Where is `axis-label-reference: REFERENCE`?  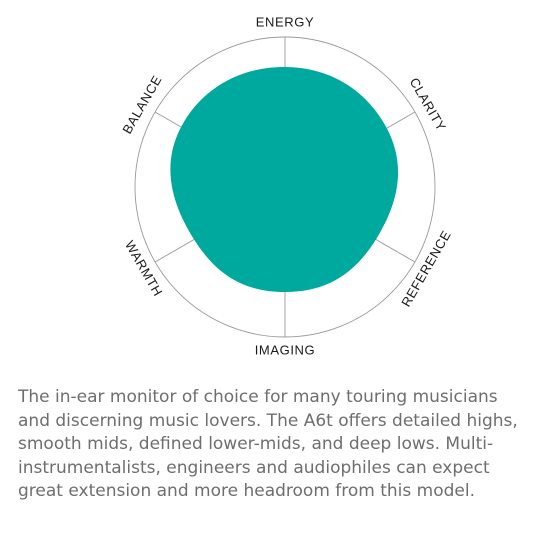 axis-label-reference: REFERENCE is located at coordinates (426, 269).